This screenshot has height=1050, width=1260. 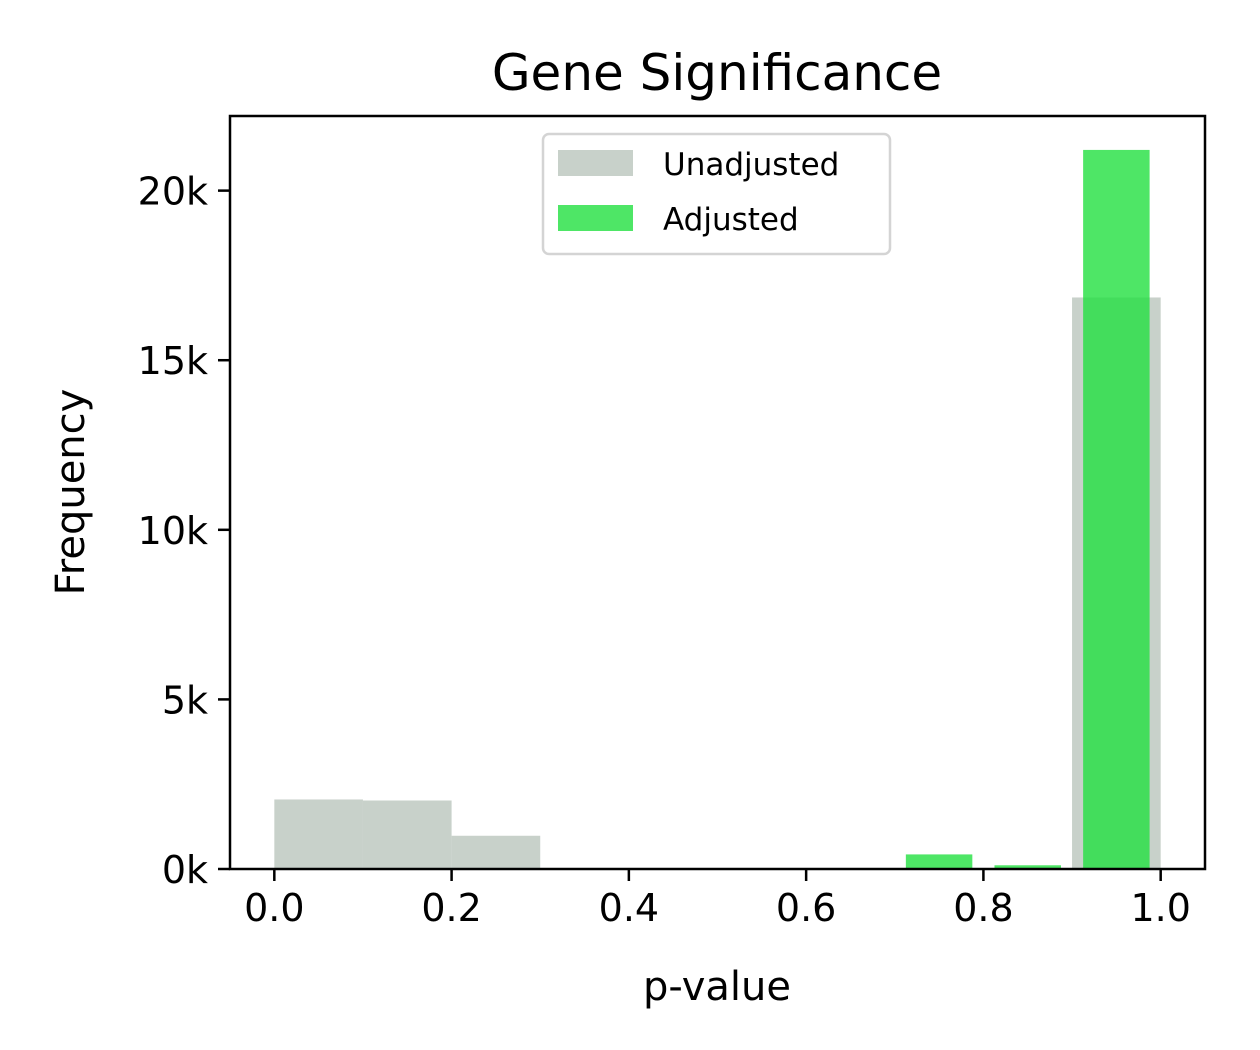 What do you see at coordinates (185, 870) in the screenshot?
I see `y-tick-label-0: 0k` at bounding box center [185, 870].